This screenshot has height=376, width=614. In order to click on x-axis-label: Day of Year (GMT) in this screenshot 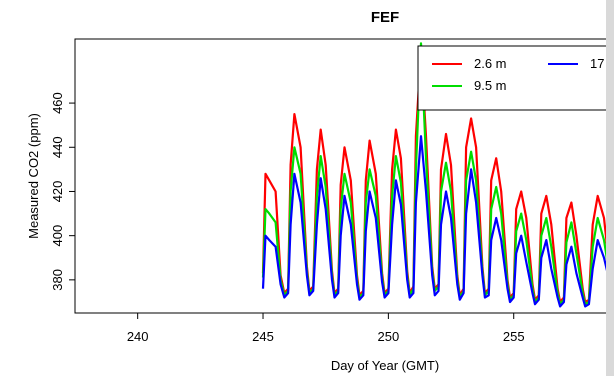, I will do `click(385, 365)`.